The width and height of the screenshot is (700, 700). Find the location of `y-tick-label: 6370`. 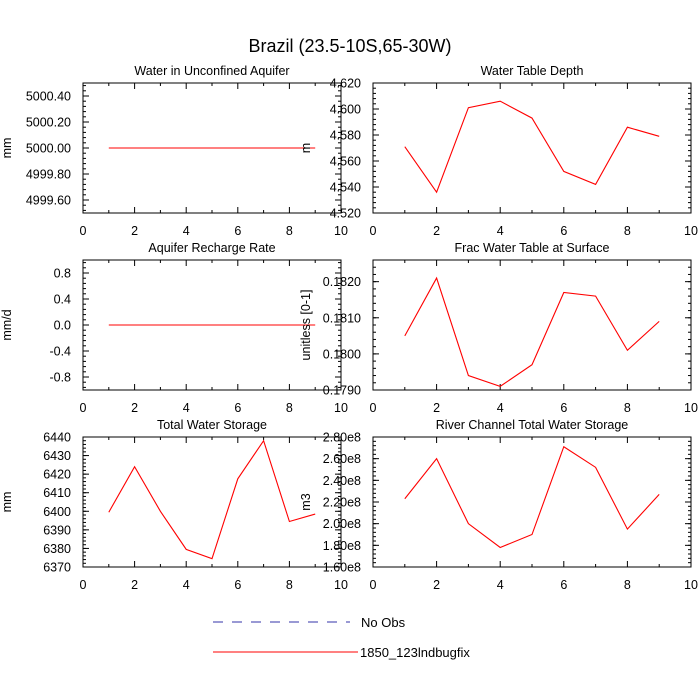

y-tick-label: 6370 is located at coordinates (57, 568).